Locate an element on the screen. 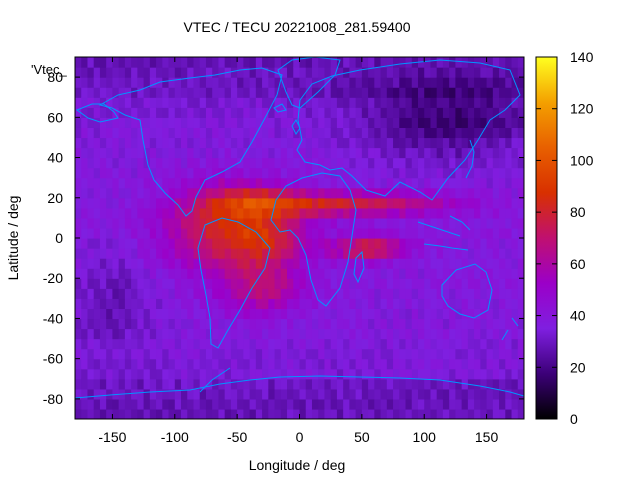  legend-key-label: 'Vtec_ is located at coordinates (49, 69).